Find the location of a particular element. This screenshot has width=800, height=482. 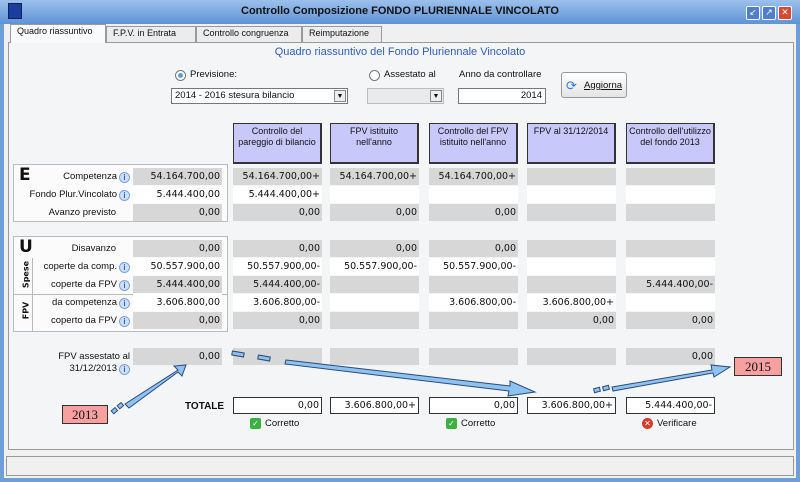

title-bar is located at coordinates (400, 12).